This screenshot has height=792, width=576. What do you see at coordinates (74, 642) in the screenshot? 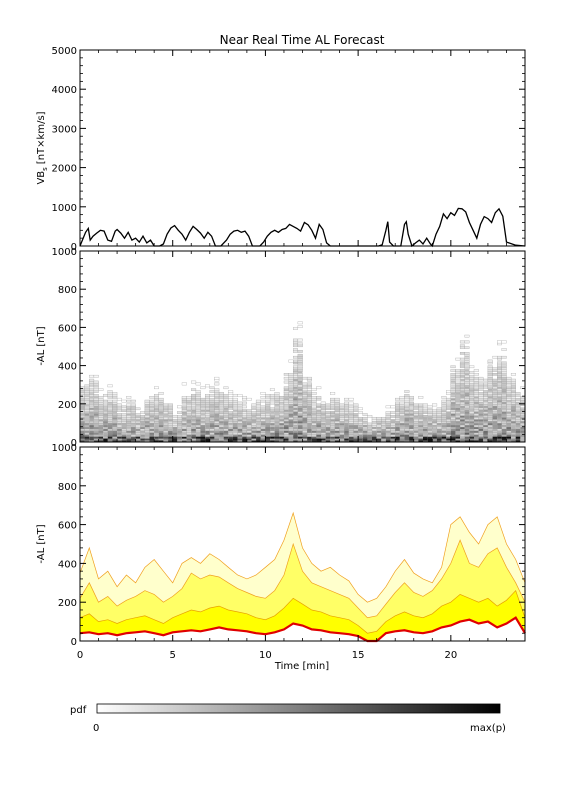
I see `forecast-ytick-label: 0` at bounding box center [74, 642].